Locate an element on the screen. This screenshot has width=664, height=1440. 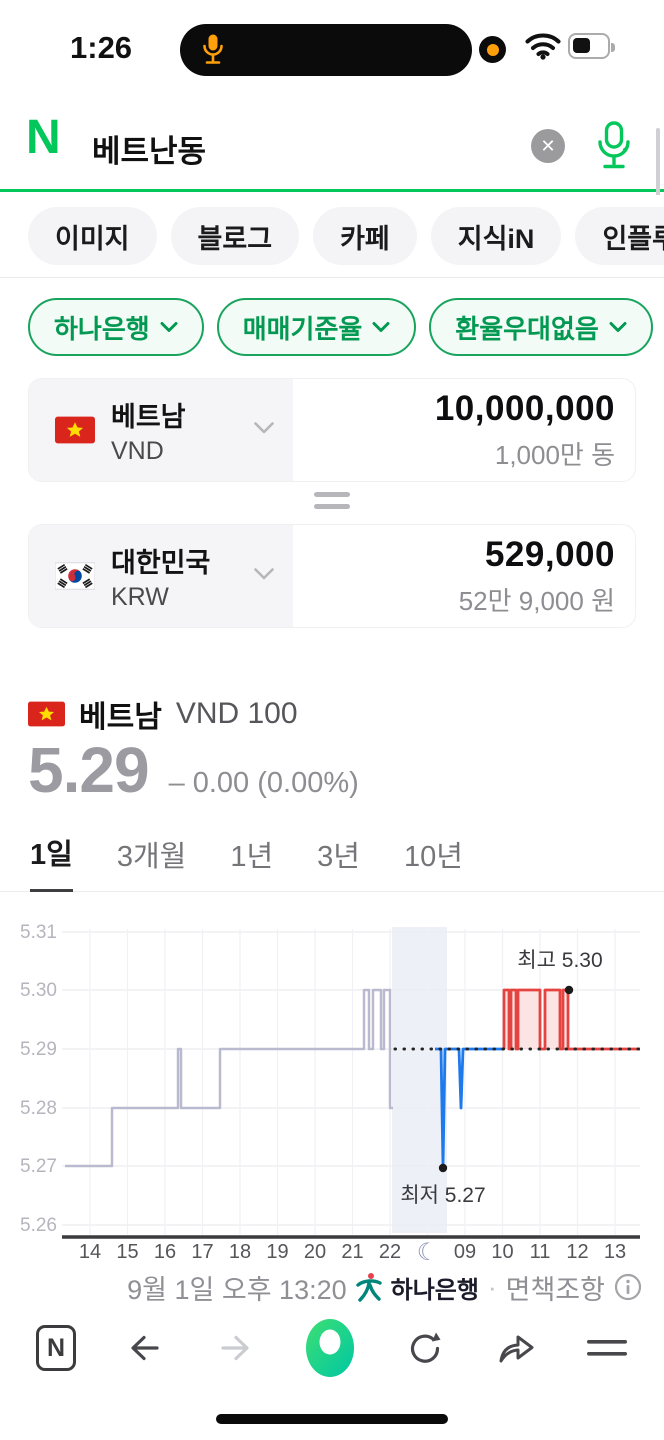
currency-from-name: 베트남 is located at coordinates (148, 416).